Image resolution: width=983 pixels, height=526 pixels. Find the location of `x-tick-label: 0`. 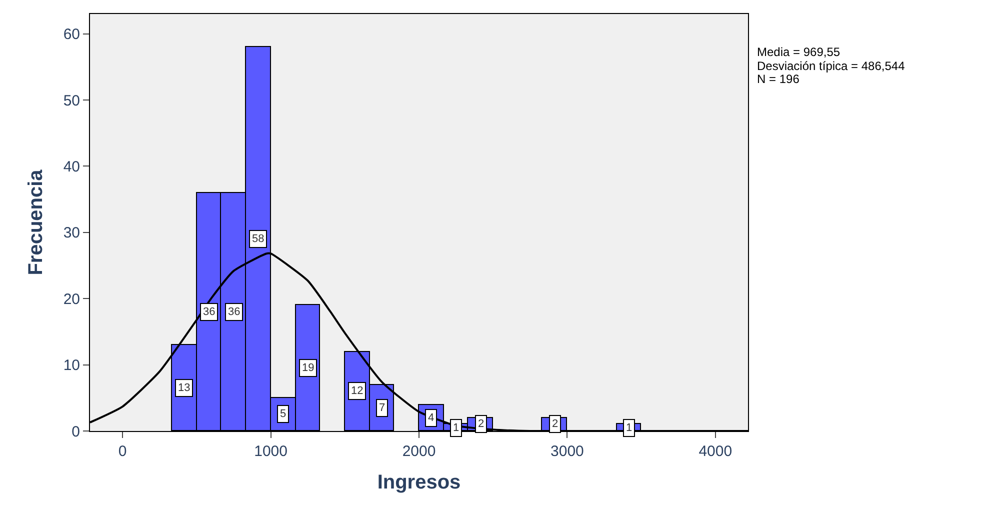

x-tick-label: 0 is located at coordinates (122, 451).